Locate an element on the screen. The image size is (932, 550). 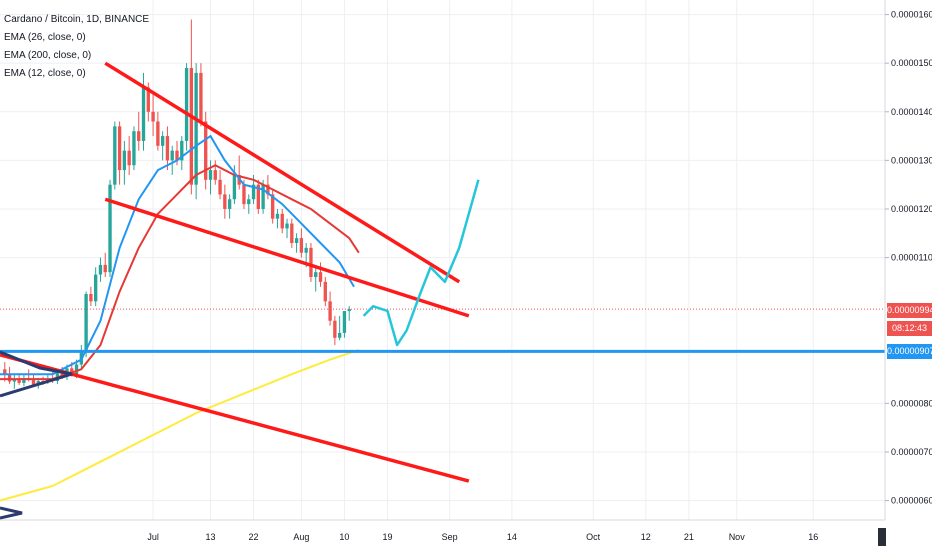
x-tick-label: 21 is located at coordinates (689, 537).